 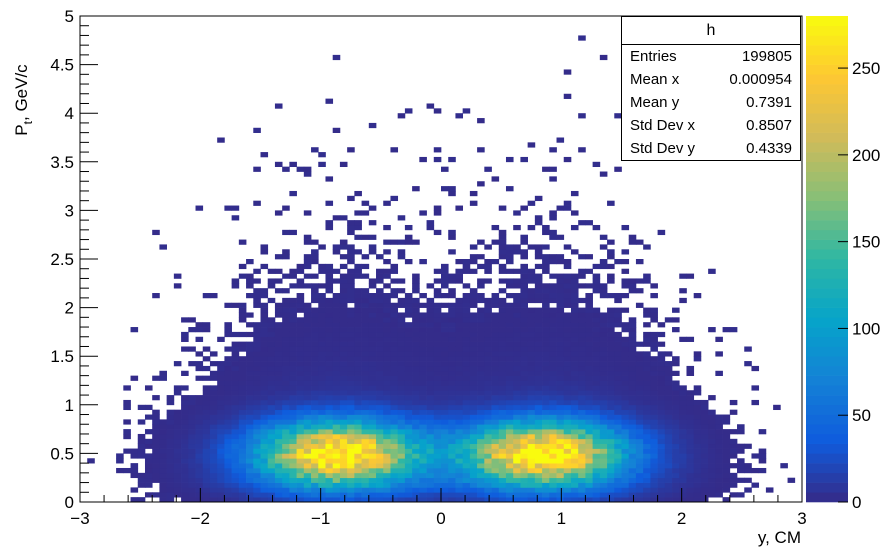 I want to click on stats-title: h, so click(x=711, y=31).